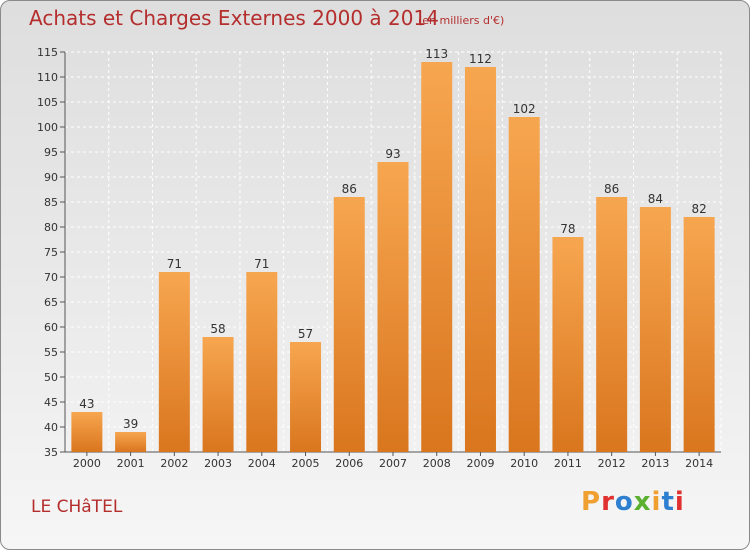  I want to click on y-tick-label: 115, so click(47, 52).